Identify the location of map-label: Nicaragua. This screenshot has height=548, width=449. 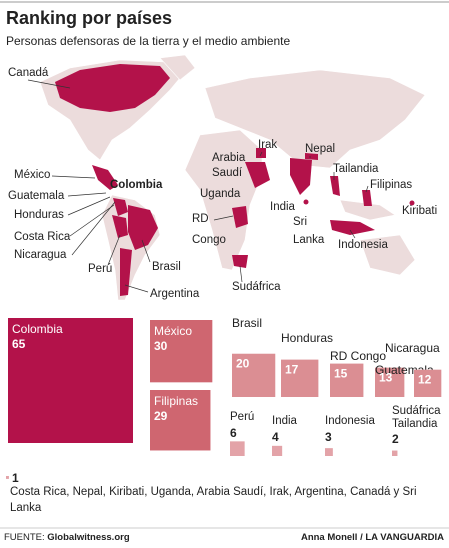
(40, 255).